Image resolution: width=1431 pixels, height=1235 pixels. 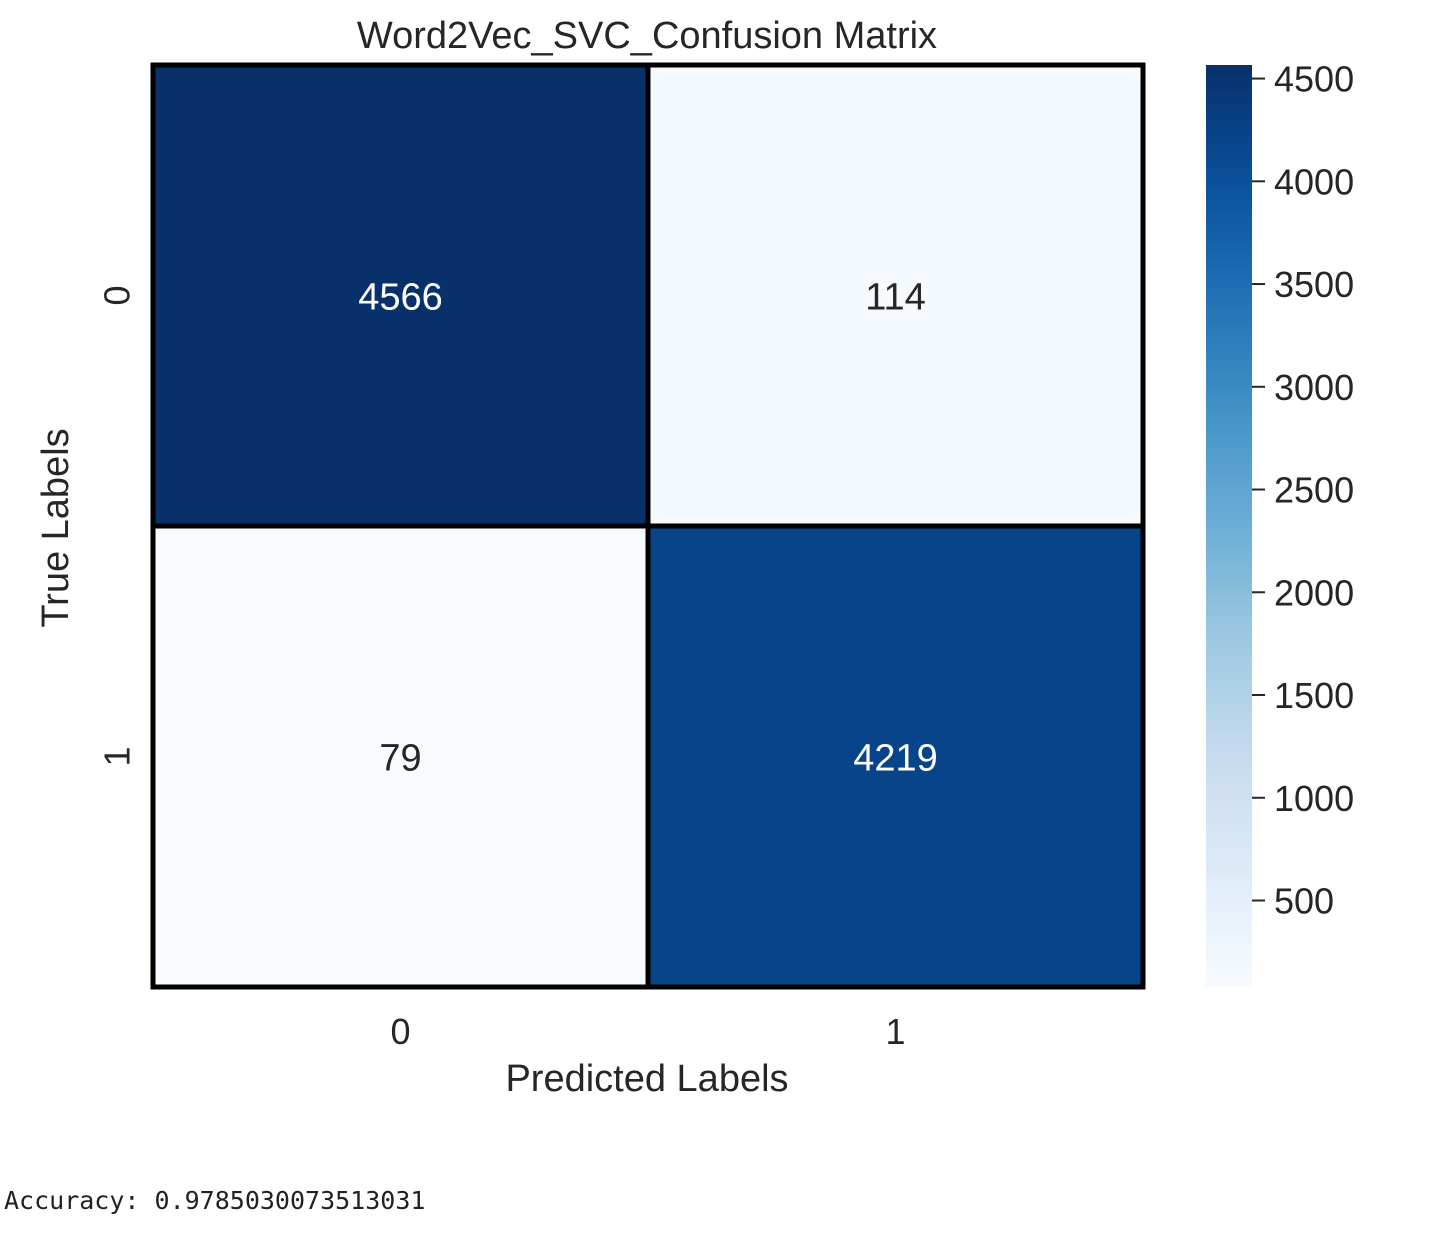 I want to click on colorbar-tick-label: 3000, so click(x=1314, y=387).